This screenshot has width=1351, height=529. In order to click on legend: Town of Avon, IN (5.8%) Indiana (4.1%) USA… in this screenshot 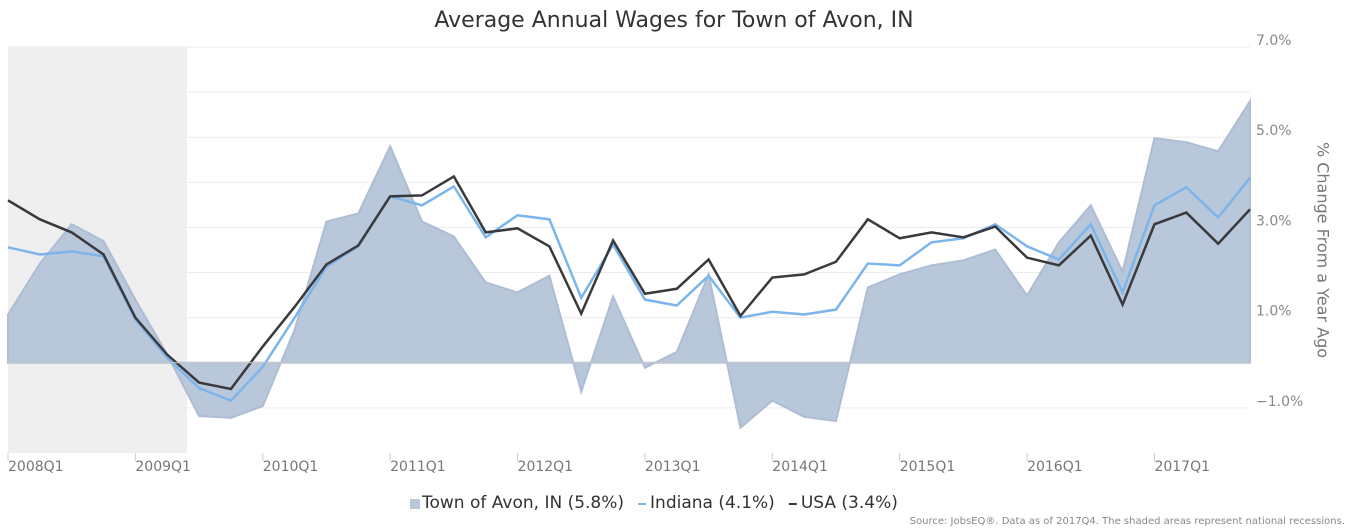, I will do `click(654, 503)`.